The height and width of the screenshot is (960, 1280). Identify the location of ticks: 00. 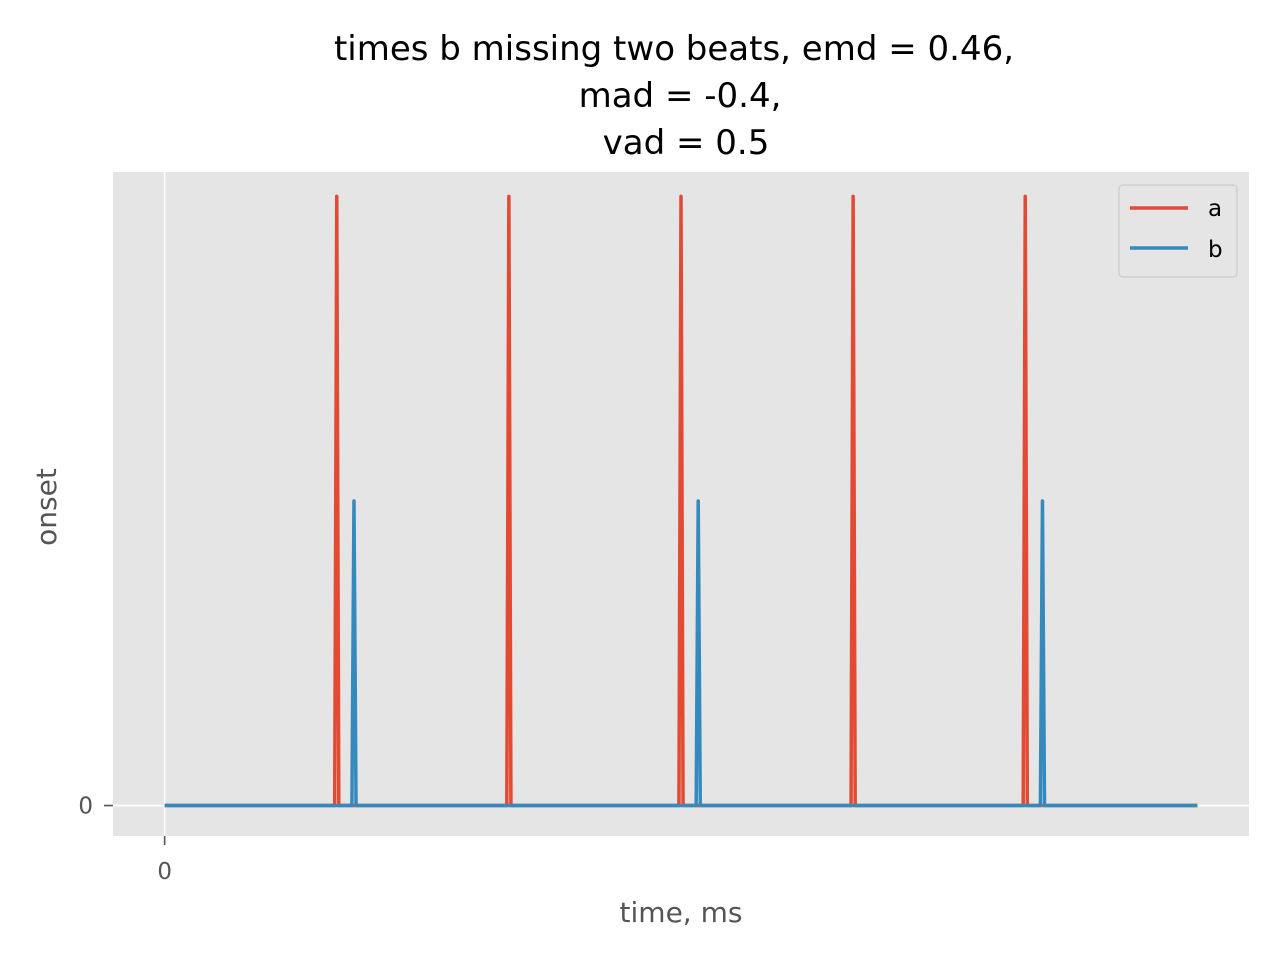
(125, 839).